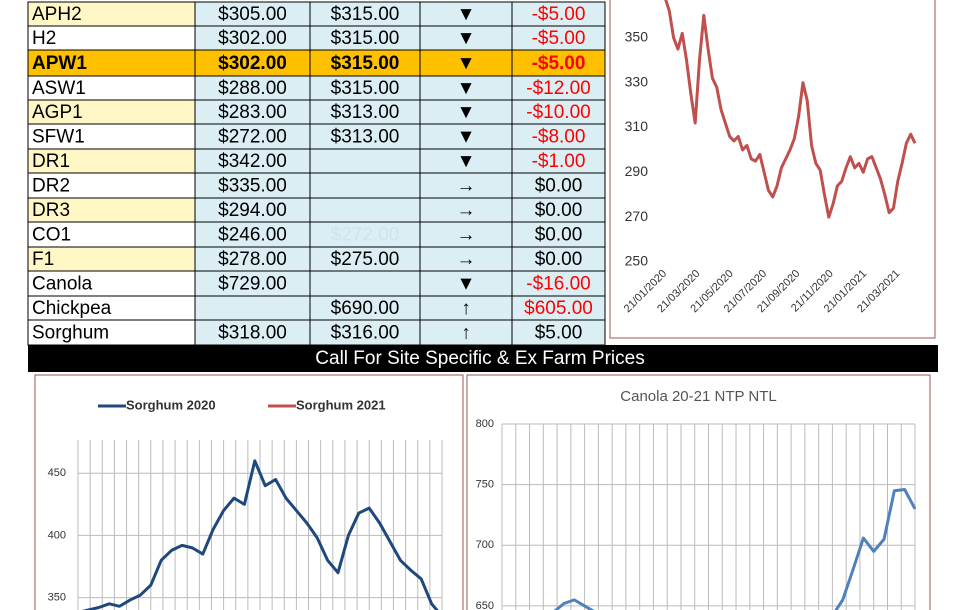 The height and width of the screenshot is (610, 968). Describe the element at coordinates (483, 358) in the screenshot. I see `banner-bg` at that location.